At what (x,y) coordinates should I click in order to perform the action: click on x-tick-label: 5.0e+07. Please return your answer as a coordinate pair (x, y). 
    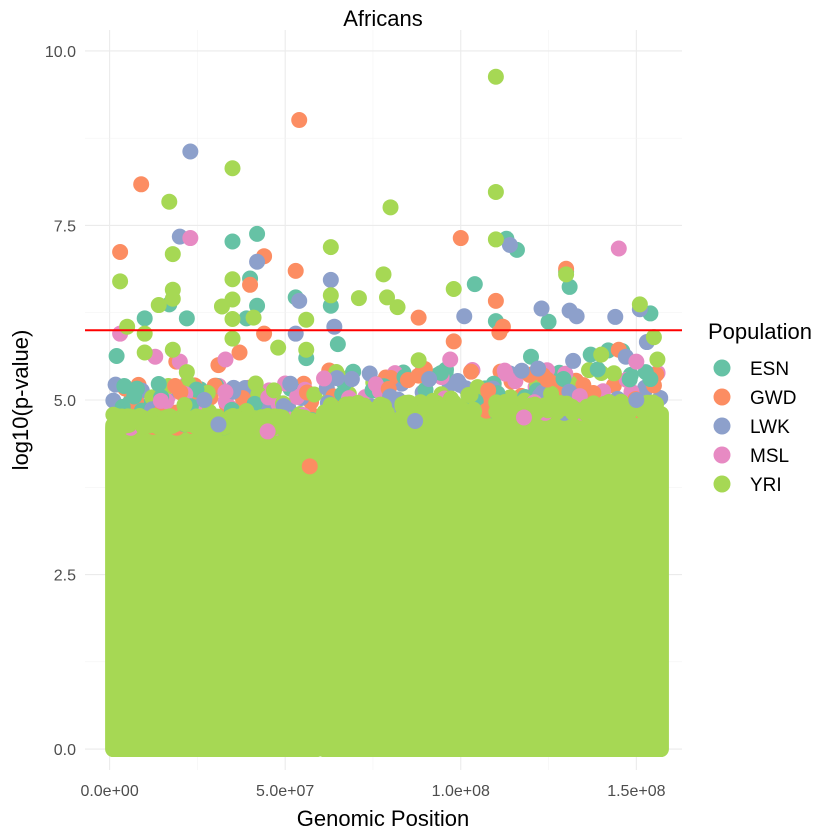
    Looking at the image, I should click on (285, 791).